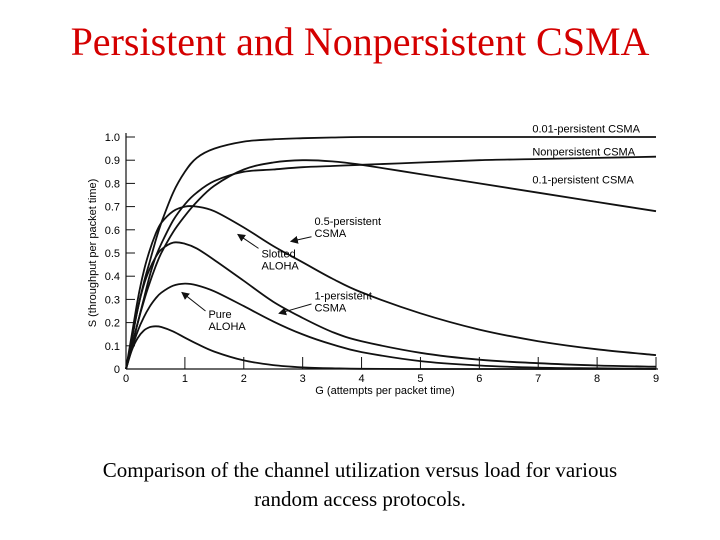 This screenshot has width=720, height=540. What do you see at coordinates (112, 138) in the screenshot?
I see `y-tick-label: 1.0` at bounding box center [112, 138].